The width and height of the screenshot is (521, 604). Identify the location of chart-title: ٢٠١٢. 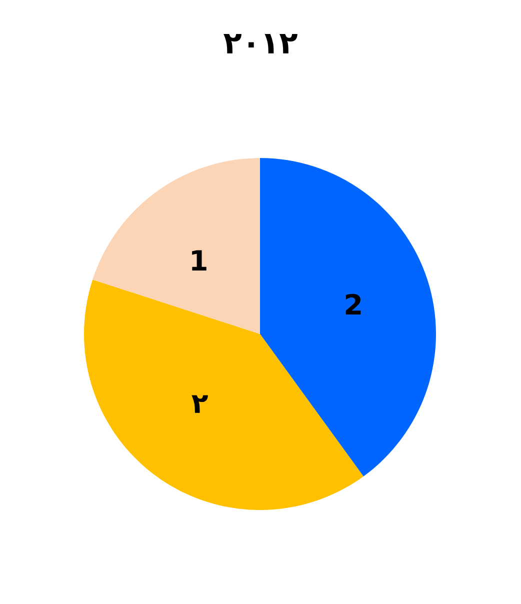
(261, 44).